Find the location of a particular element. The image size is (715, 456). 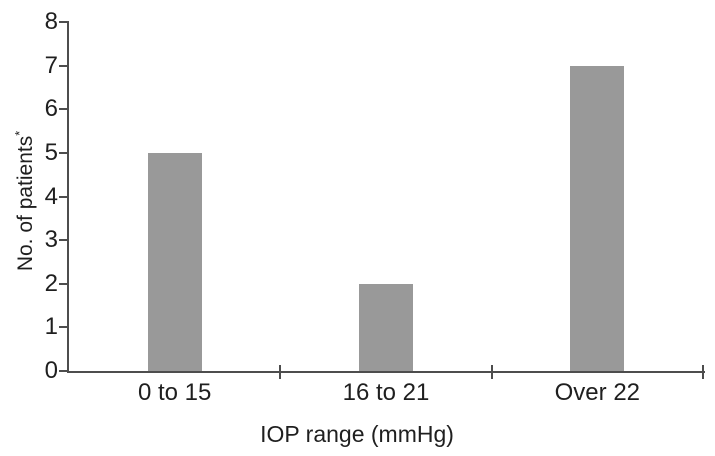

y-tick-label: 1 is located at coordinates (51, 327).